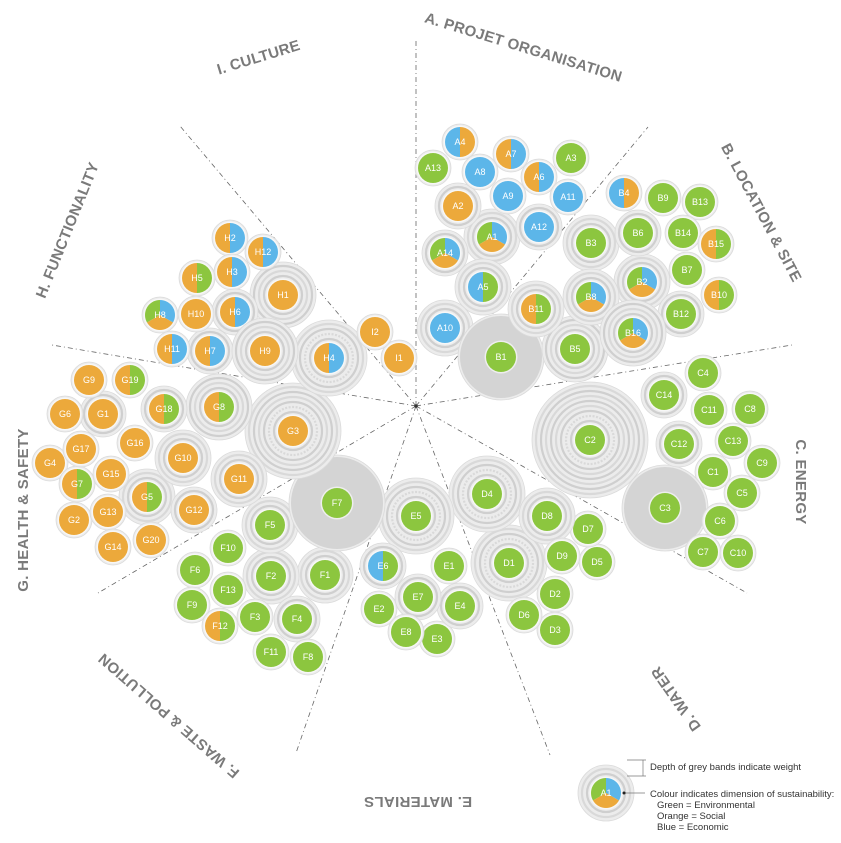  What do you see at coordinates (74, 520) in the screenshot?
I see `criterion-label: G2` at bounding box center [74, 520].